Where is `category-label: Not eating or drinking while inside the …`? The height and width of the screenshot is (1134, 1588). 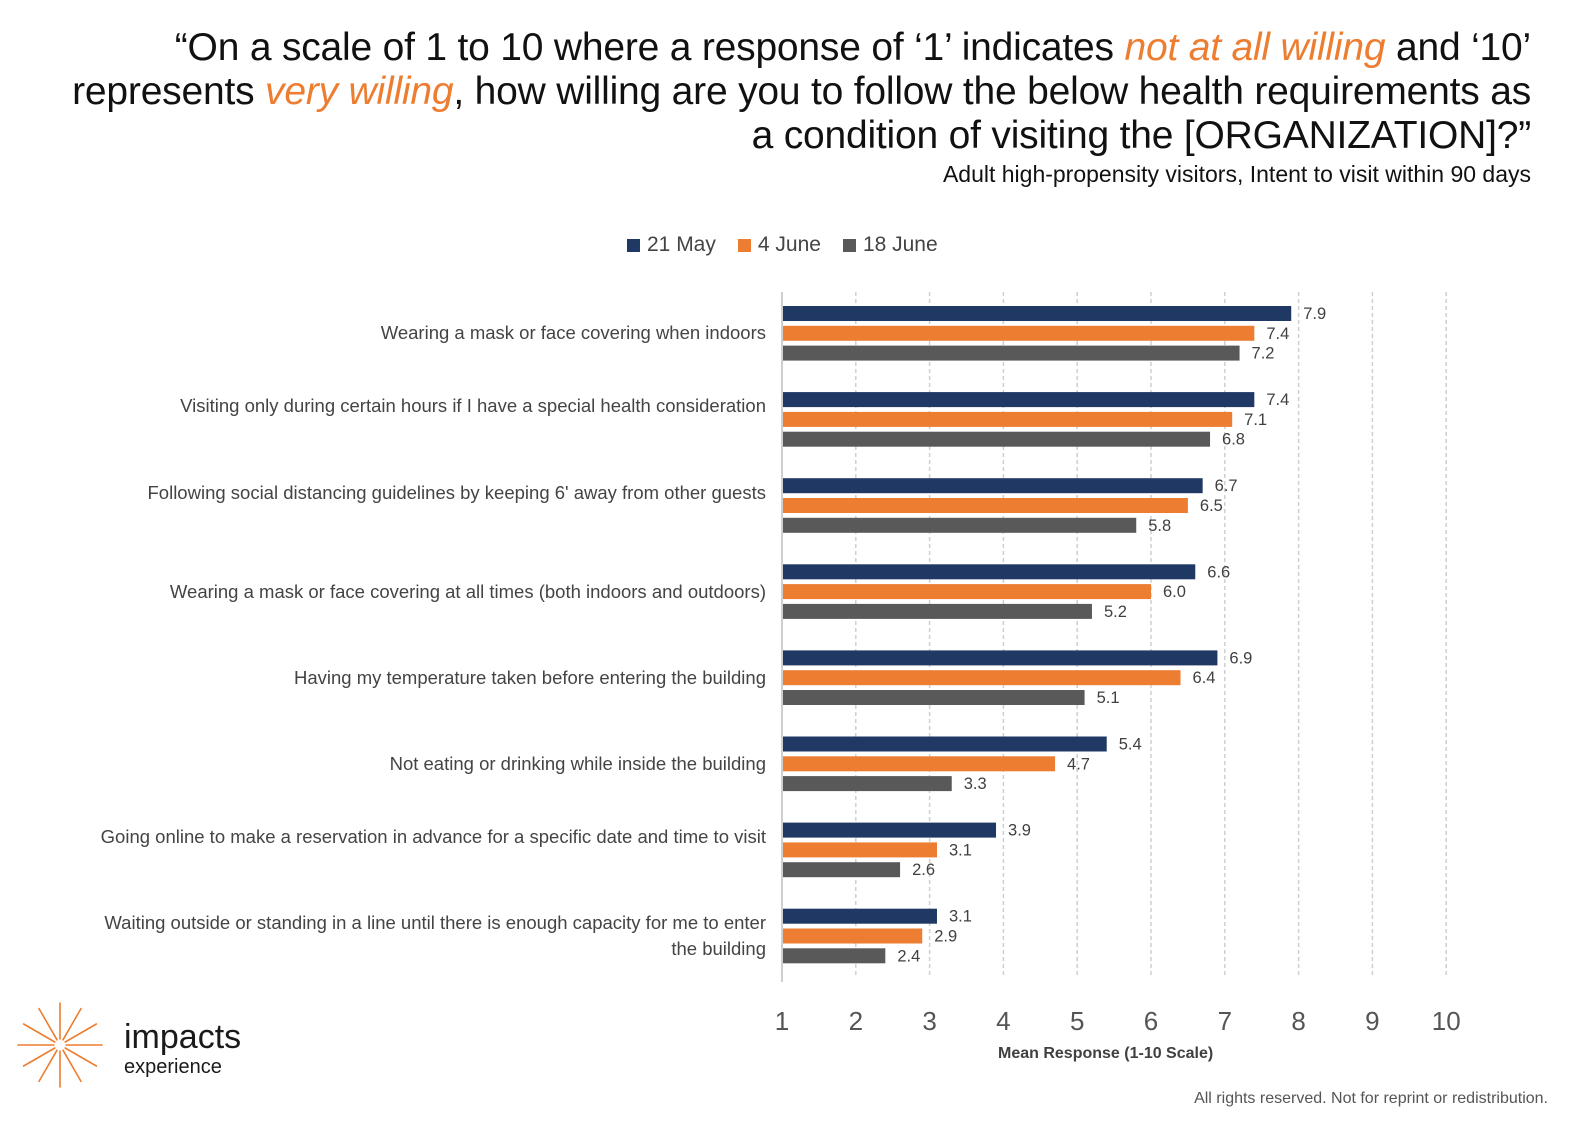
category-label: Not eating or drinking while inside the … is located at coordinates (577, 763).